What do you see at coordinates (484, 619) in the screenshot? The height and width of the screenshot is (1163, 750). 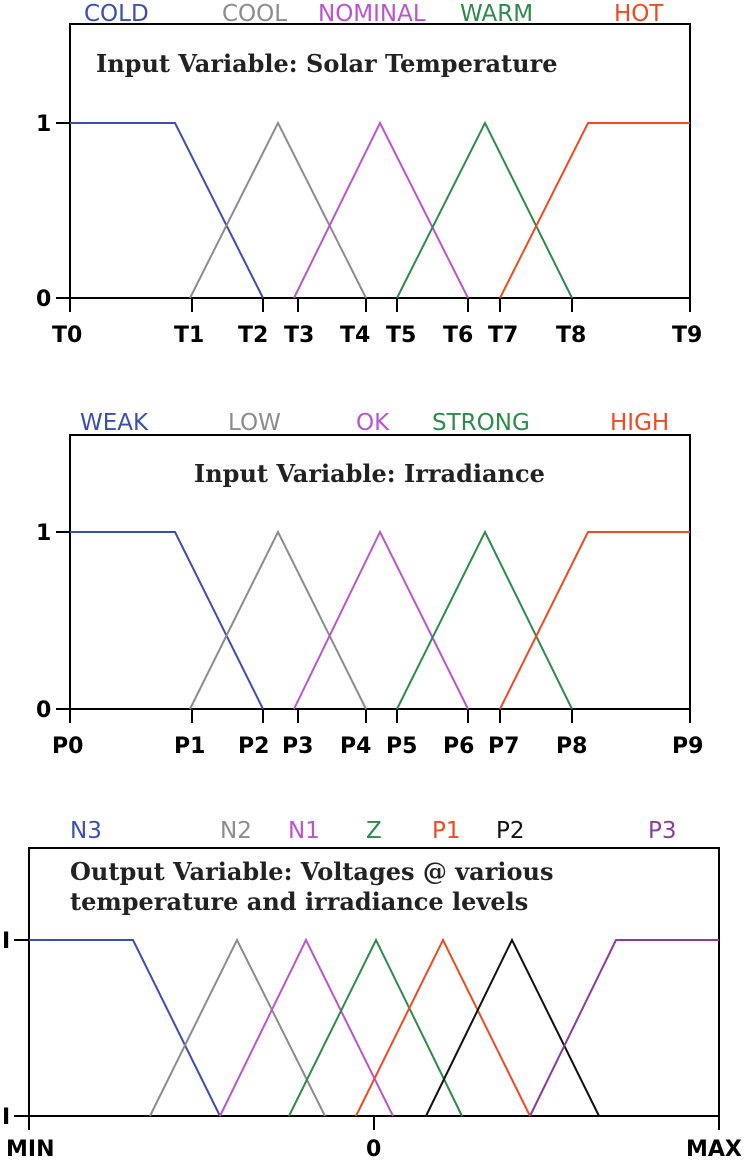 I see `membership-strong` at bounding box center [484, 619].